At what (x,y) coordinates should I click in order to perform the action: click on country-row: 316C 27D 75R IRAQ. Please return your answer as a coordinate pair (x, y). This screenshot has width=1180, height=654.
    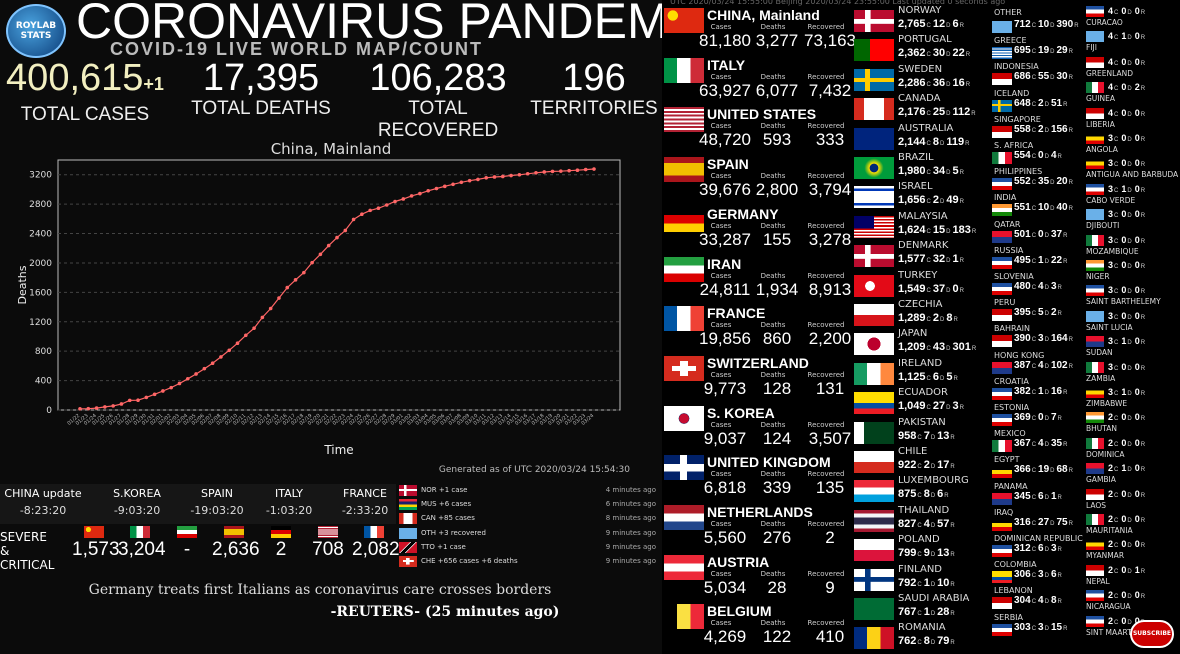
    Looking at the image, I should click on (1032, 526).